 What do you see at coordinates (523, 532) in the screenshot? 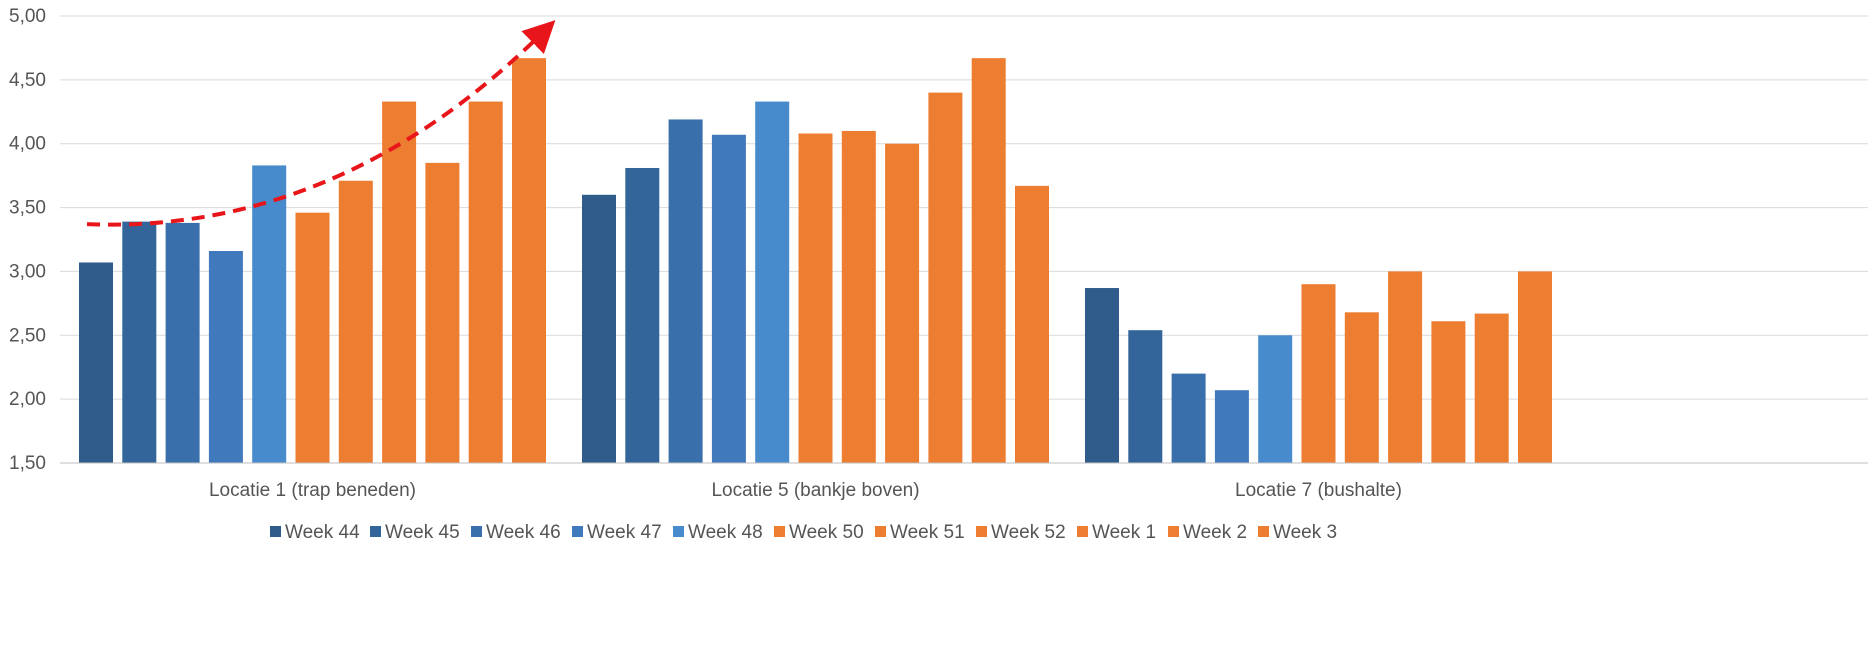
I see `legend-label: Week 46` at bounding box center [523, 532].